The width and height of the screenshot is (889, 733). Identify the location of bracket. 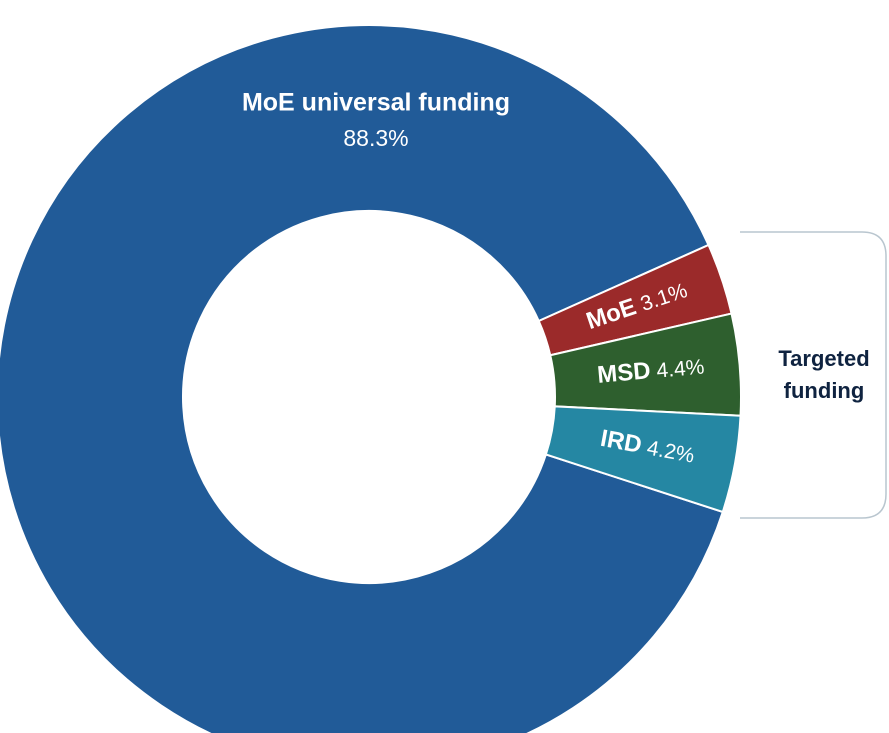
(813, 375).